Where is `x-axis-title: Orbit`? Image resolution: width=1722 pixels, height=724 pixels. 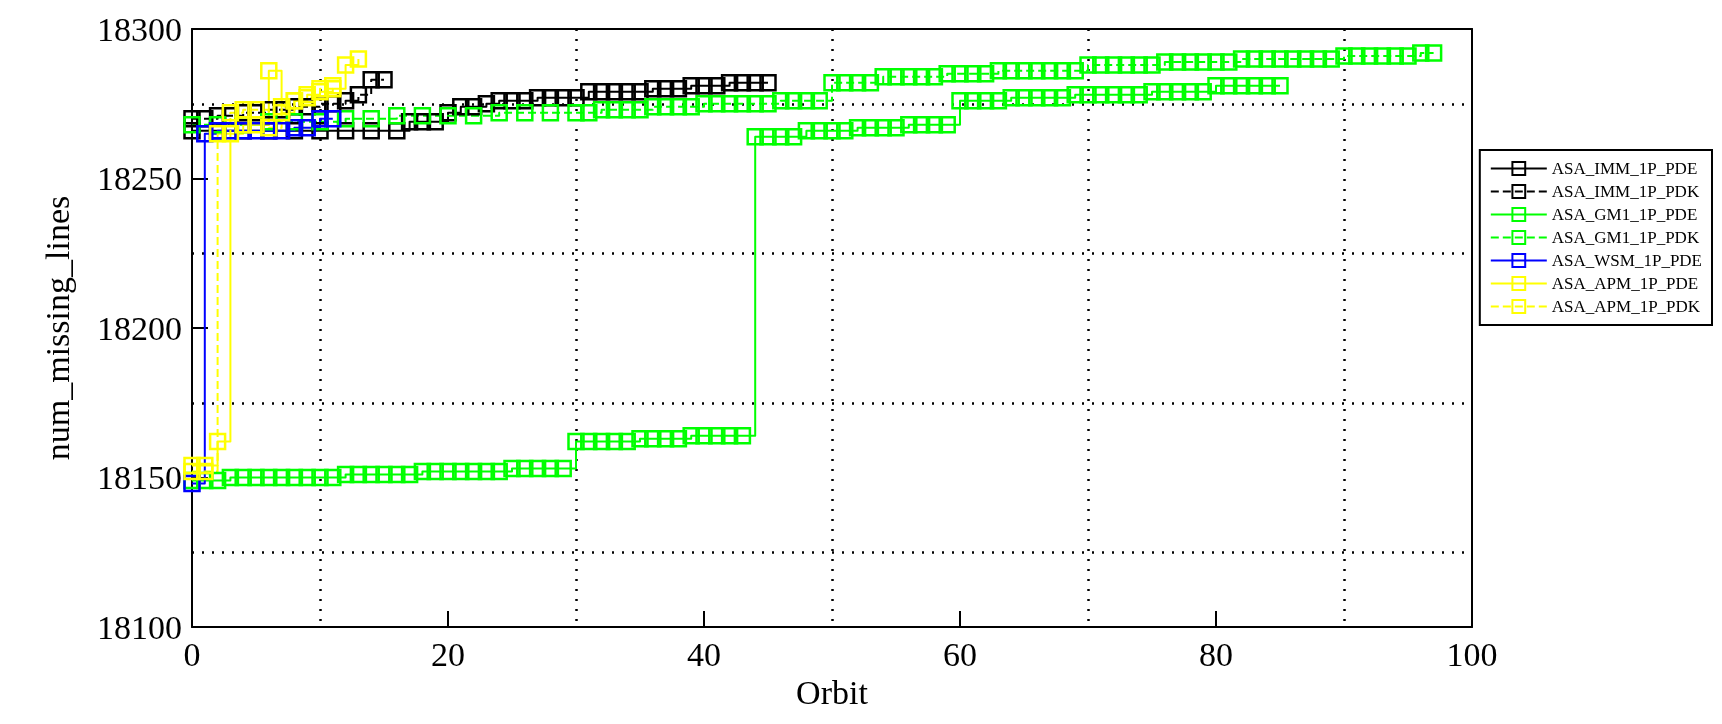 x-axis-title: Orbit is located at coordinates (832, 693).